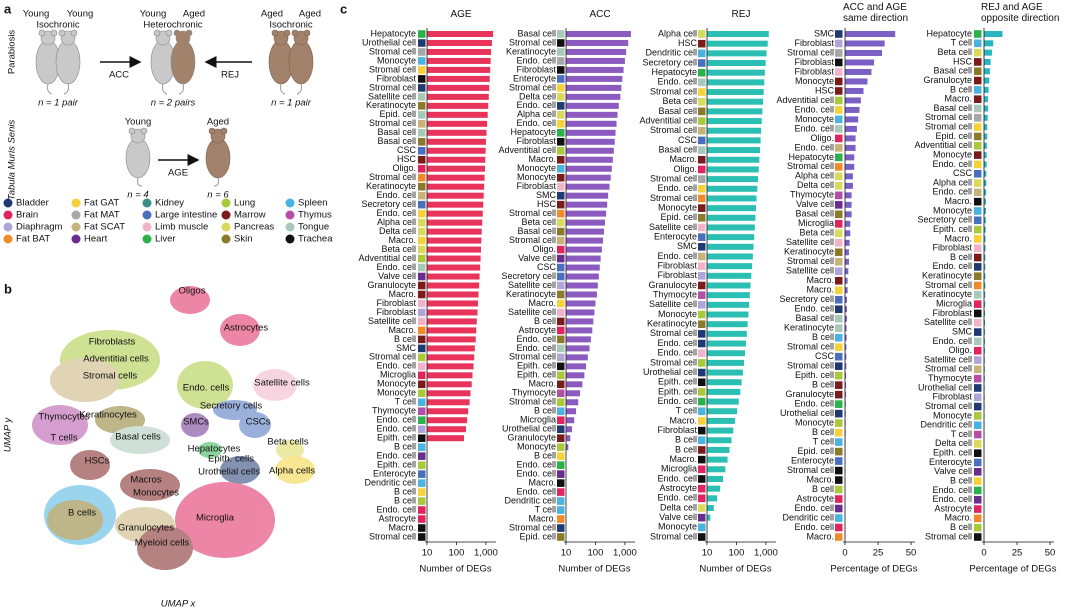 Image resolution: width=1080 pixels, height=612 pixels. Describe the element at coordinates (536, 114) in the screenshot. I see `category-label: Alpha cell` at that location.